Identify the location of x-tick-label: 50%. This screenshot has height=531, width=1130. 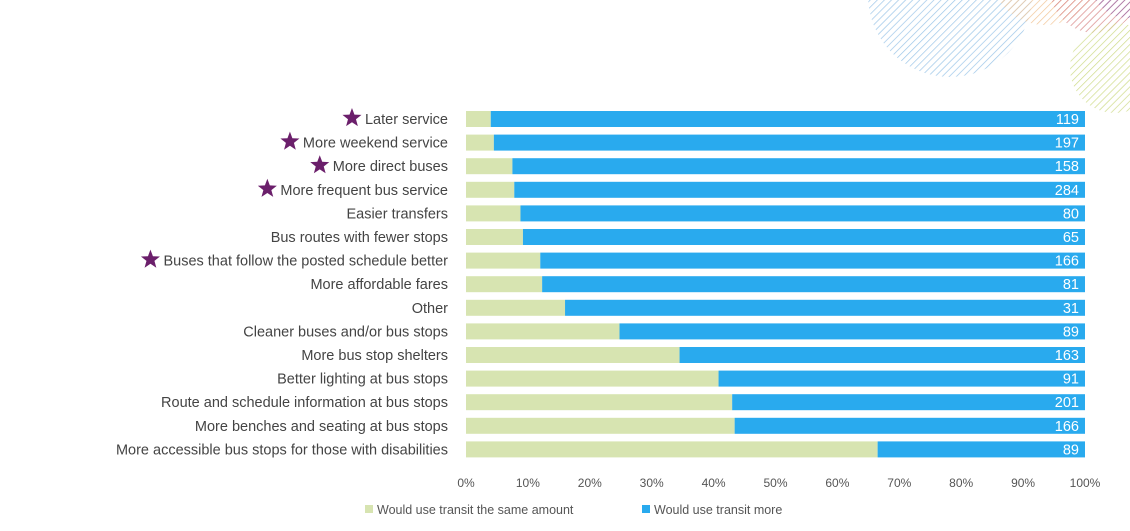
(775, 483).